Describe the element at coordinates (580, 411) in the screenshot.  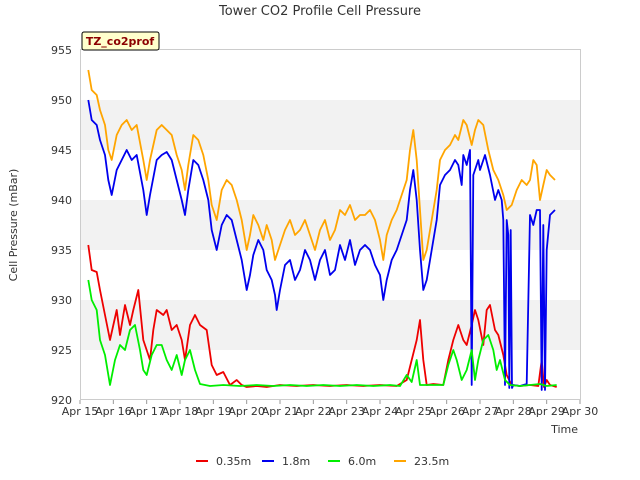
I see `x-tick-label: Apr 30` at that location.